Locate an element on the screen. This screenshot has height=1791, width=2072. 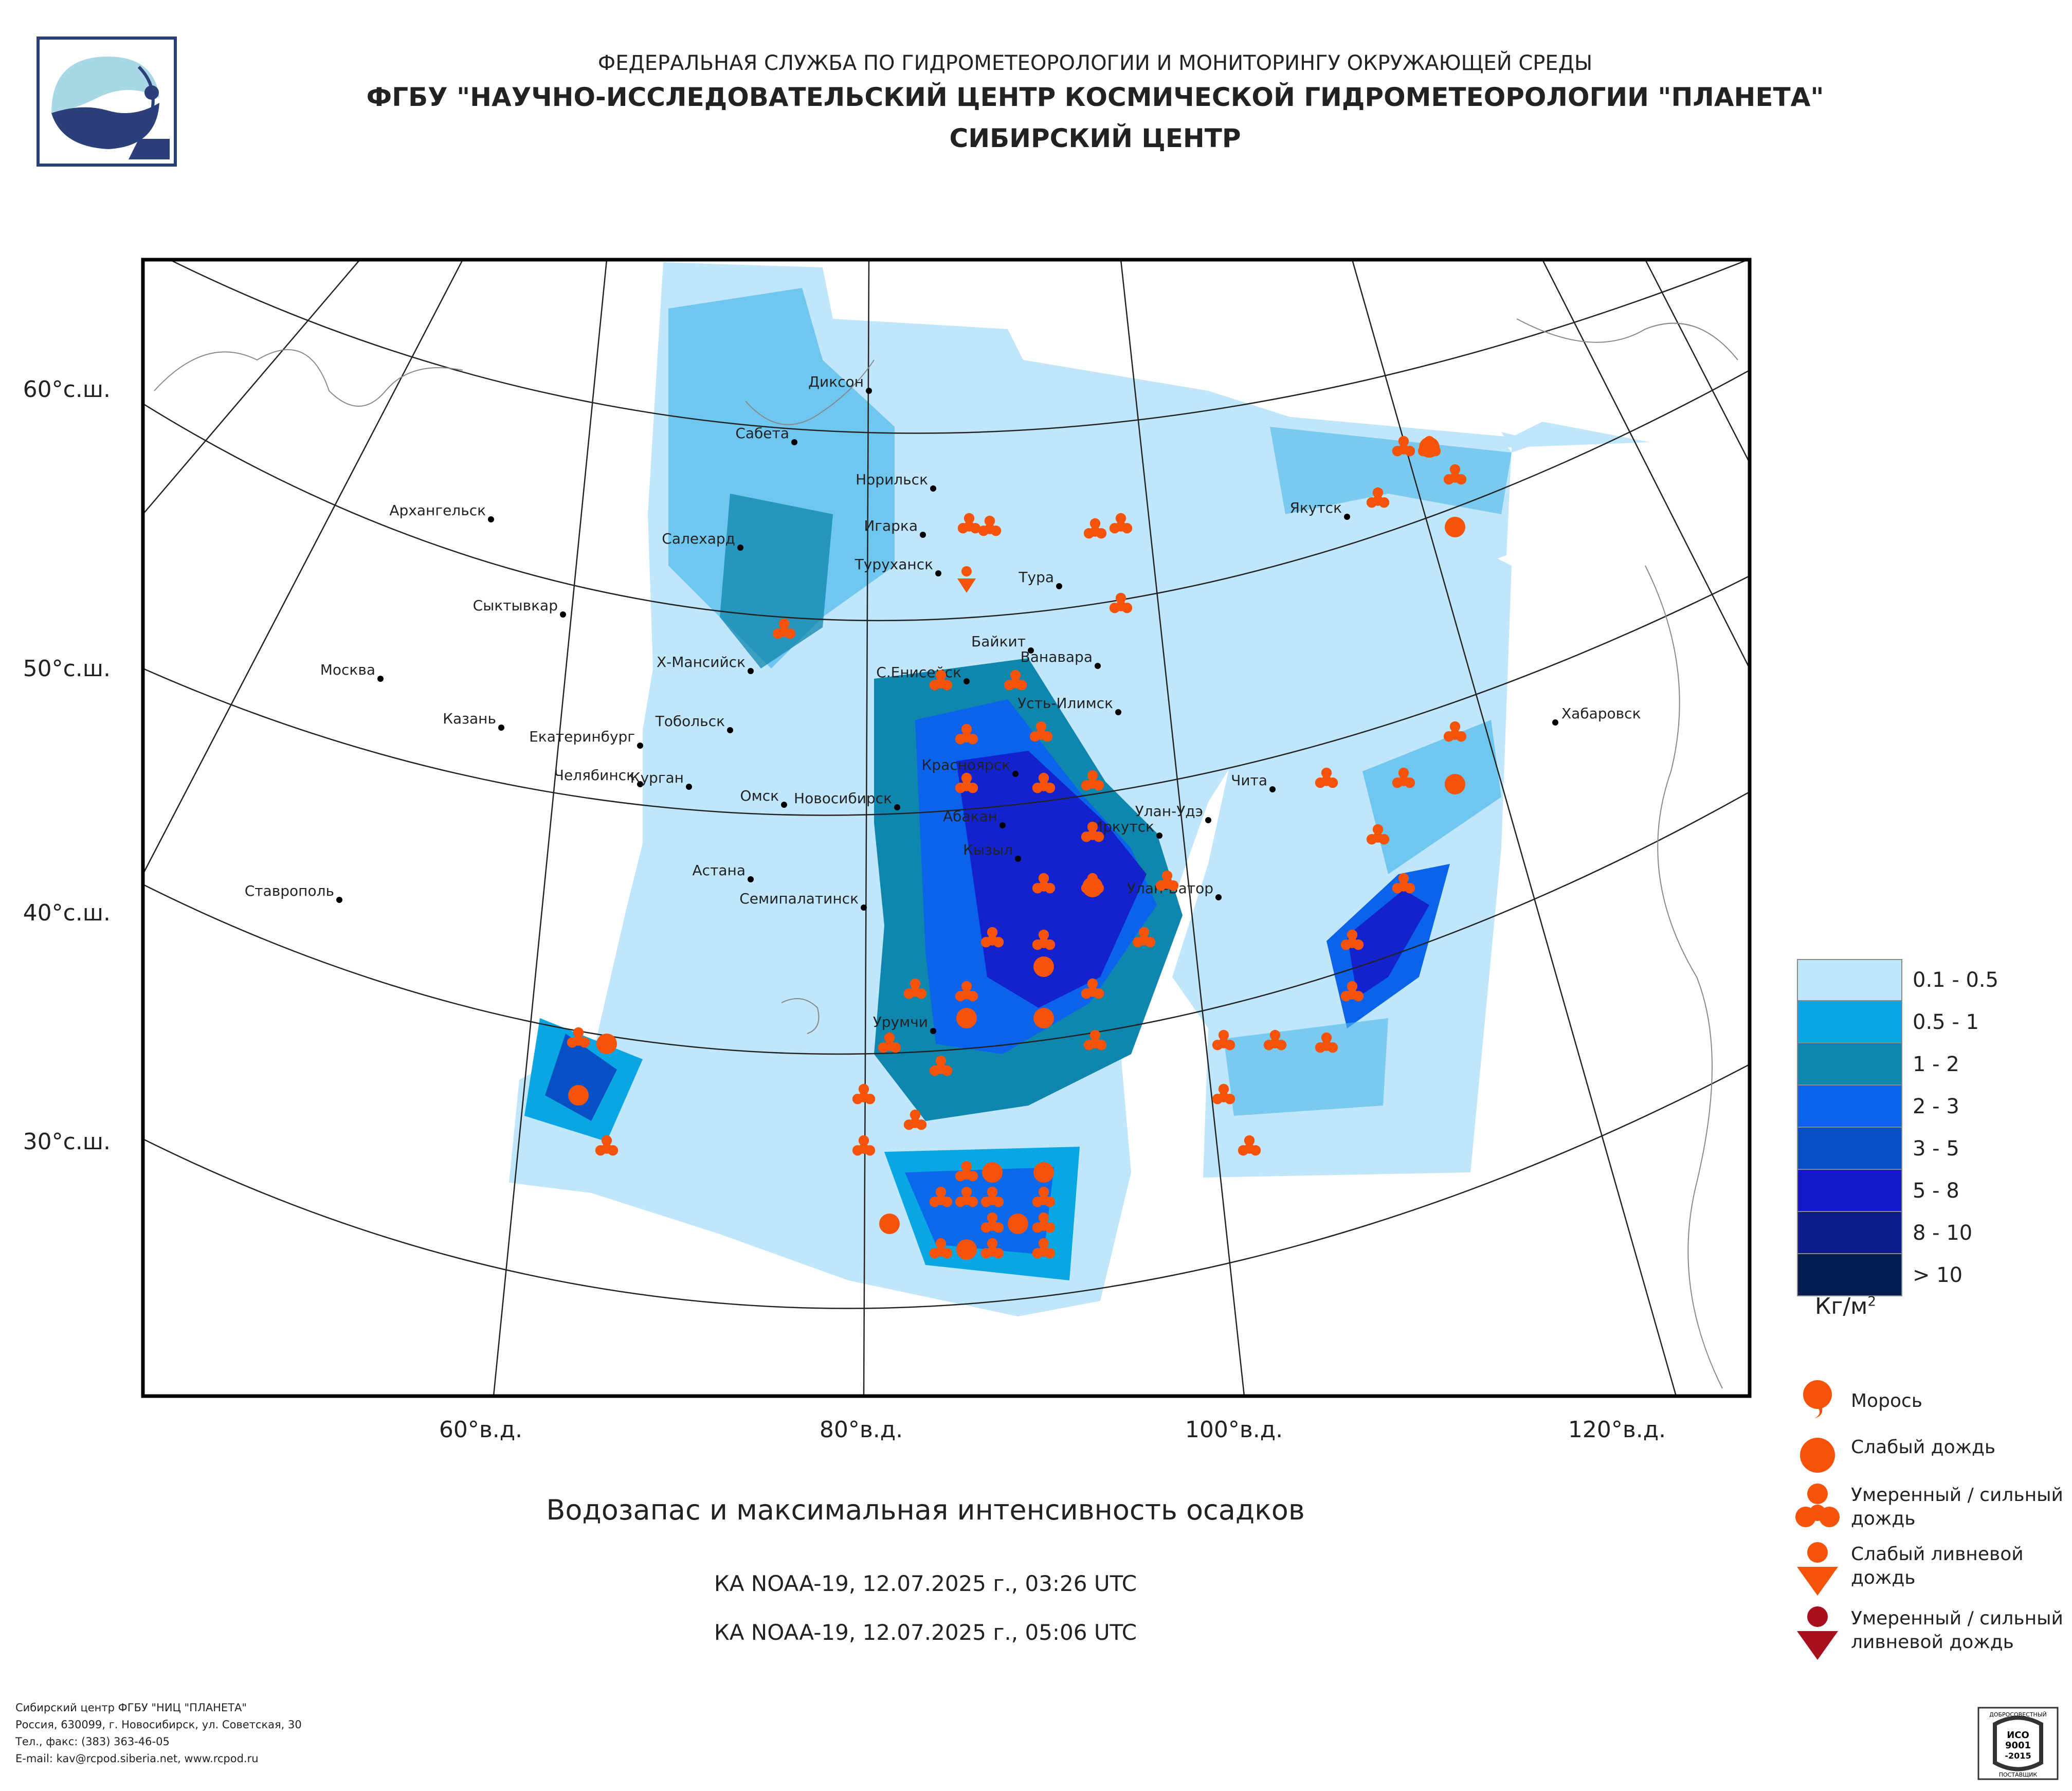
city-label: Новосибирск is located at coordinates (843, 798).